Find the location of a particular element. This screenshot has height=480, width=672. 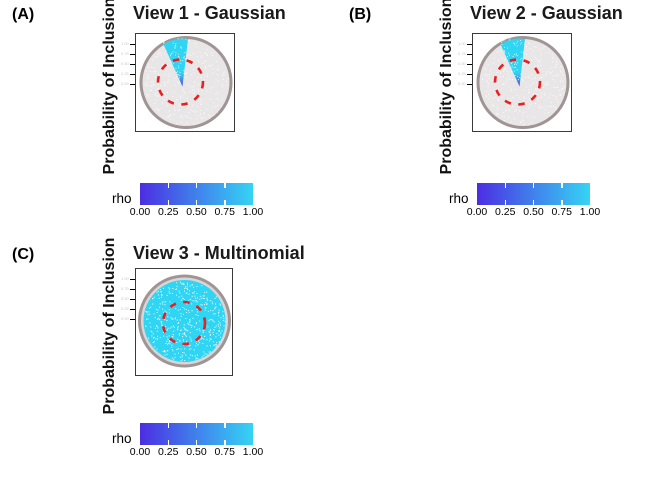

panel-b-plot-area is located at coordinates (522, 82).